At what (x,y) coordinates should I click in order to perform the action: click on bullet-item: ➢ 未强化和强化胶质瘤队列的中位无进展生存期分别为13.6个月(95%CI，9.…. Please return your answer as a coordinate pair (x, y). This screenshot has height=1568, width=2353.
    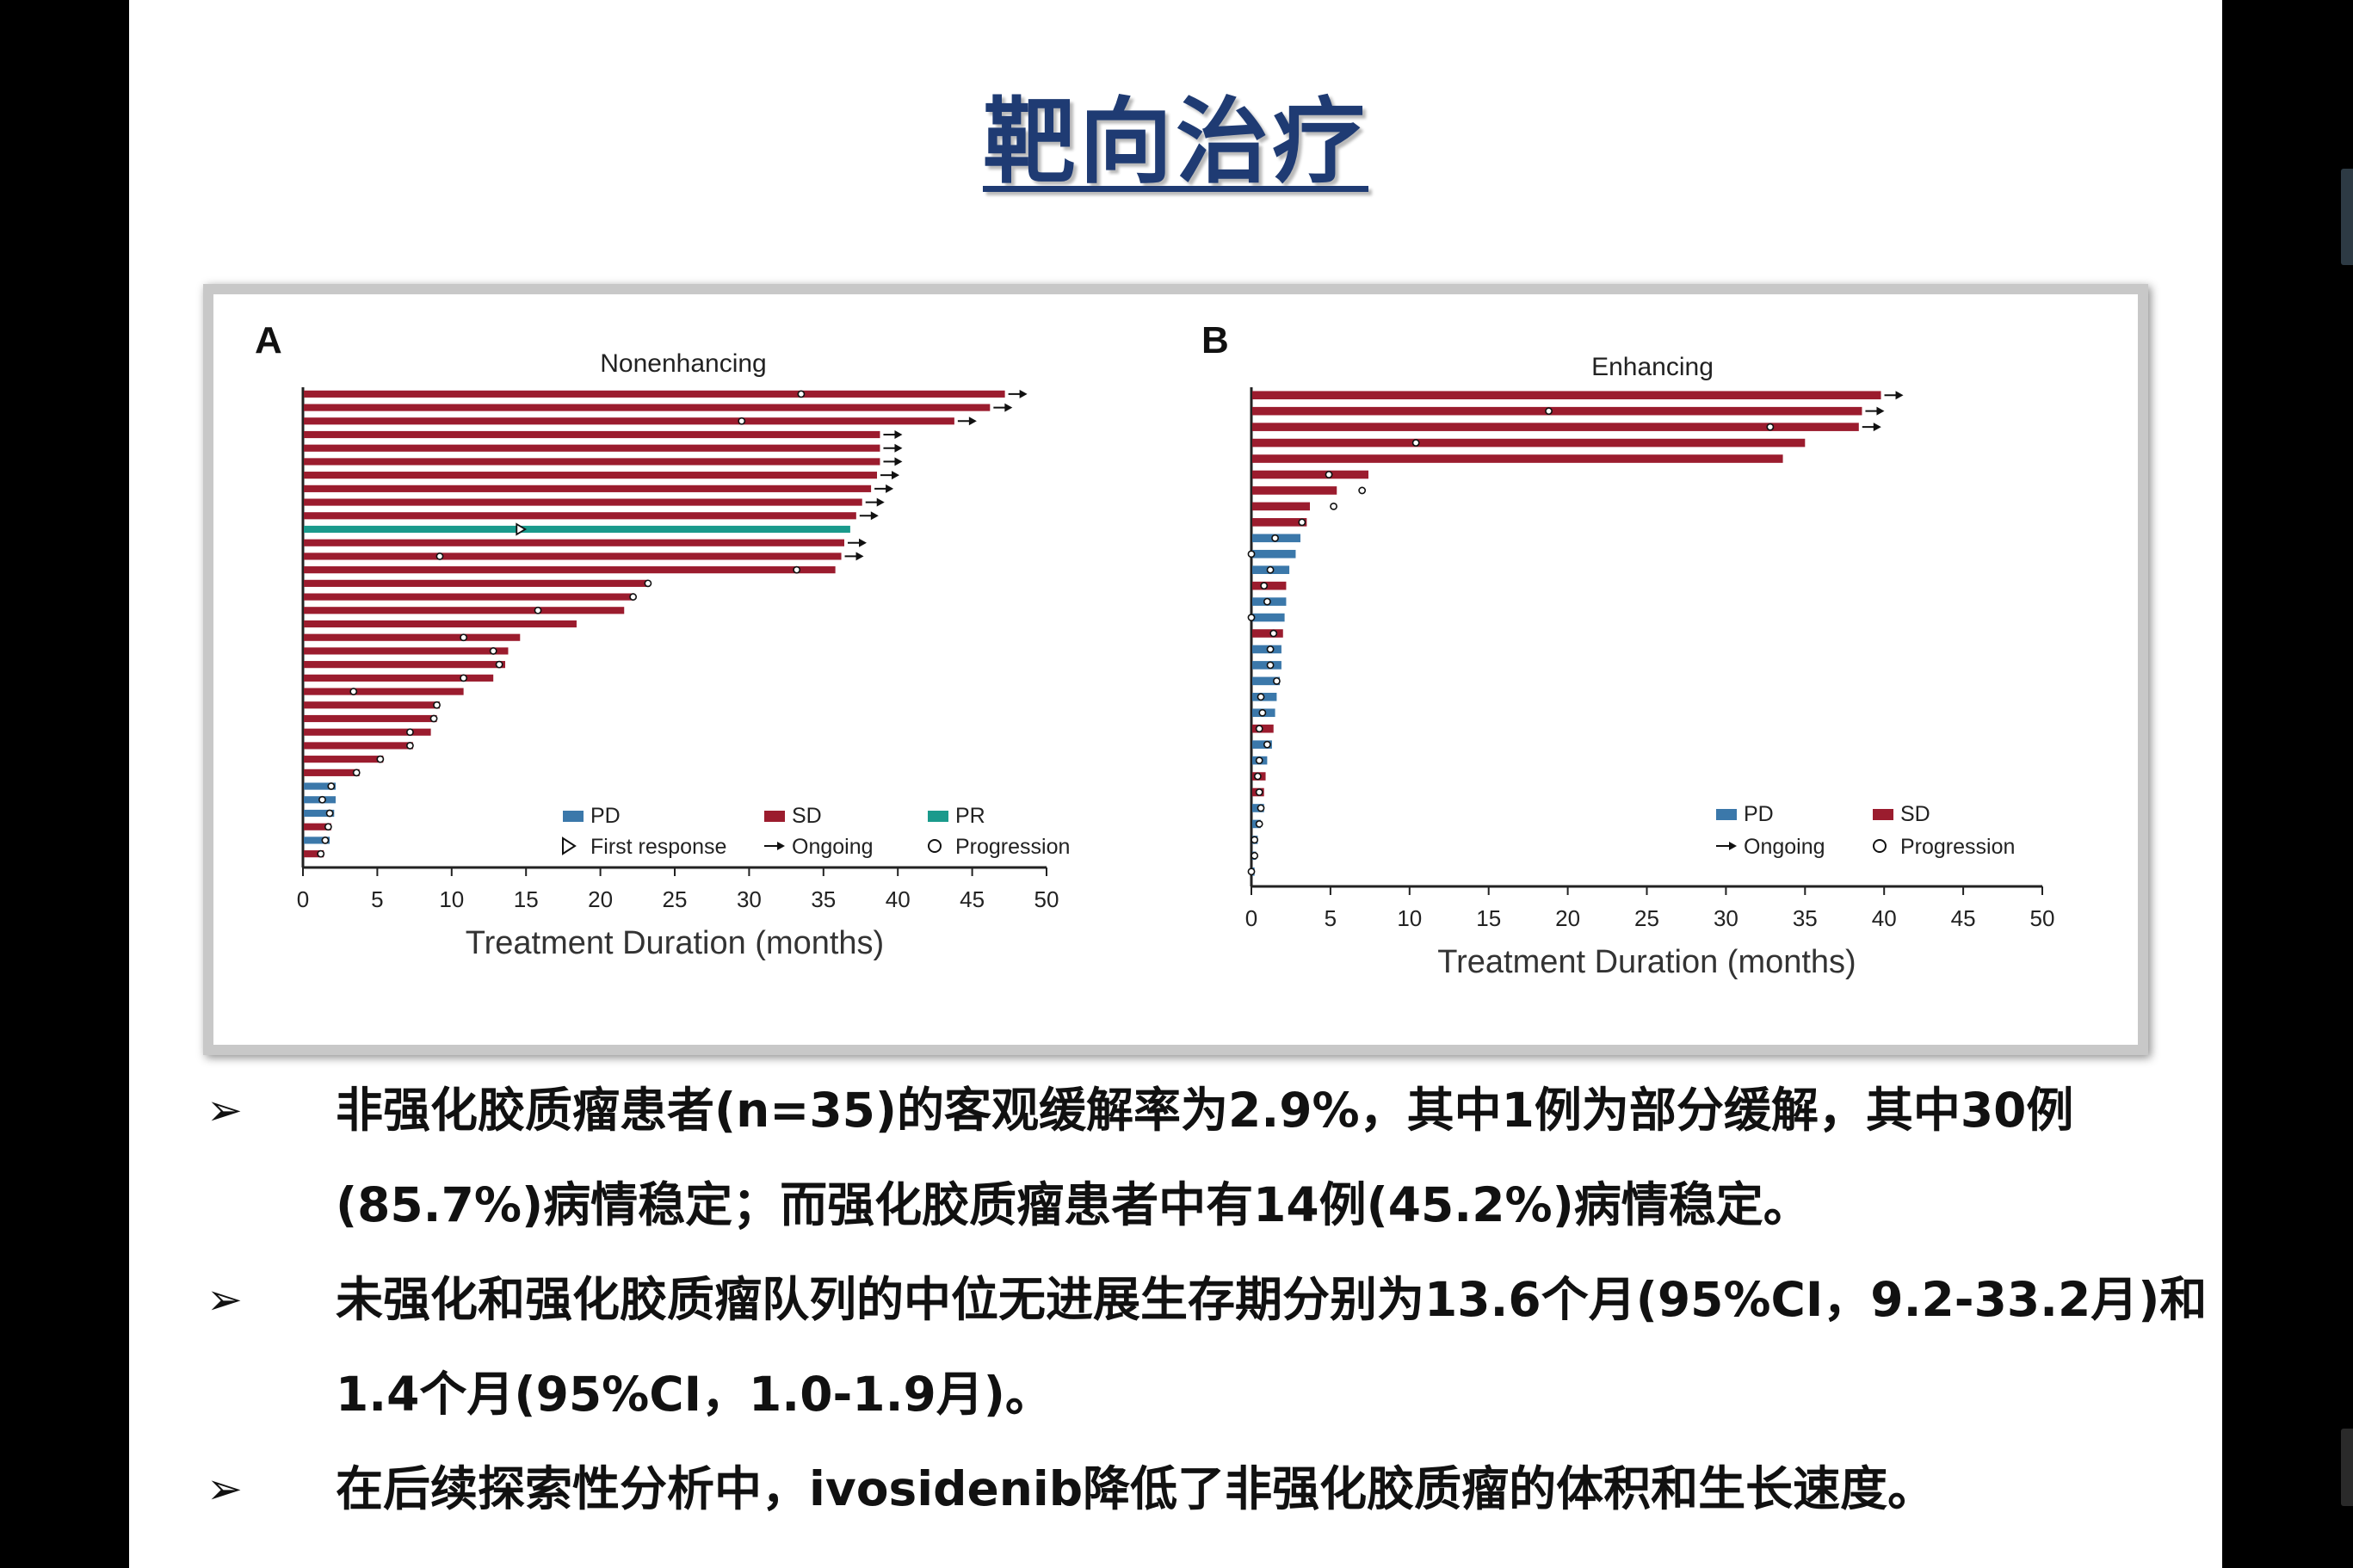
    Looking at the image, I should click on (1213, 1347).